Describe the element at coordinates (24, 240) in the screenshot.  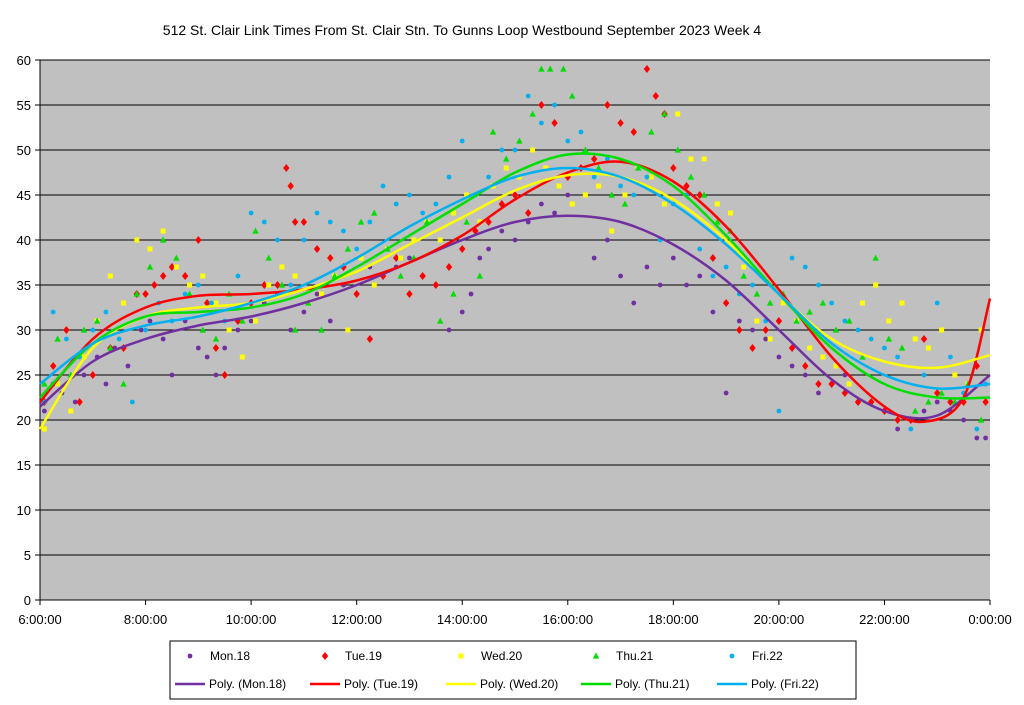
I see `y-tick-label: 40` at that location.